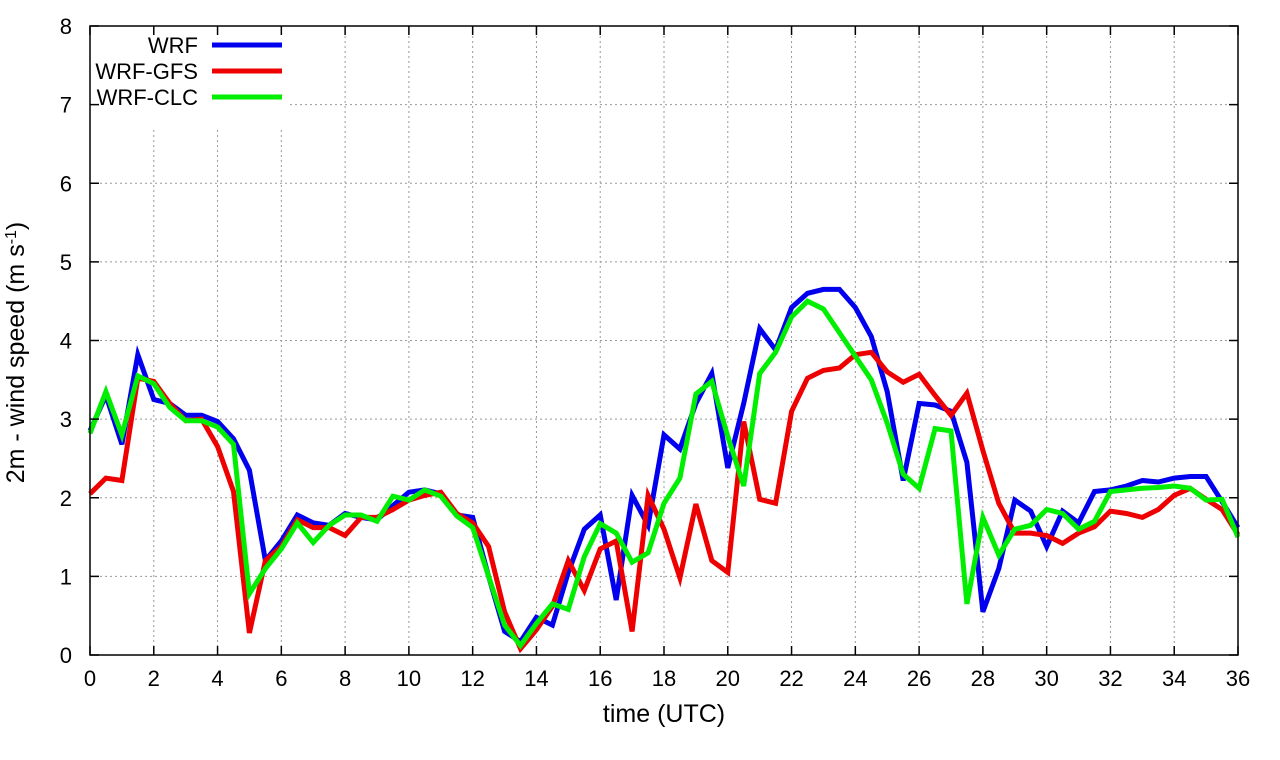  I want to click on x-tick-label: 12, so click(472, 678).